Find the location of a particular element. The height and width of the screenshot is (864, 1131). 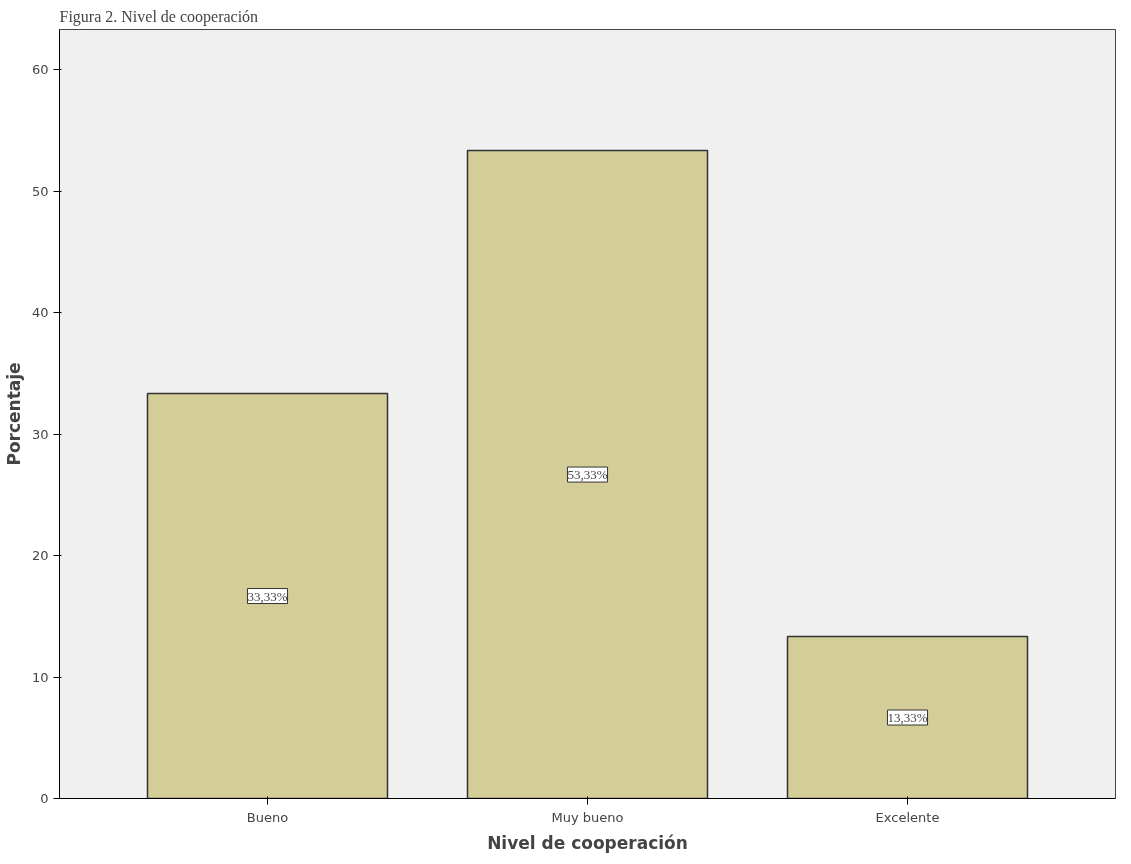

y-tick-label: 30 is located at coordinates (40, 434).